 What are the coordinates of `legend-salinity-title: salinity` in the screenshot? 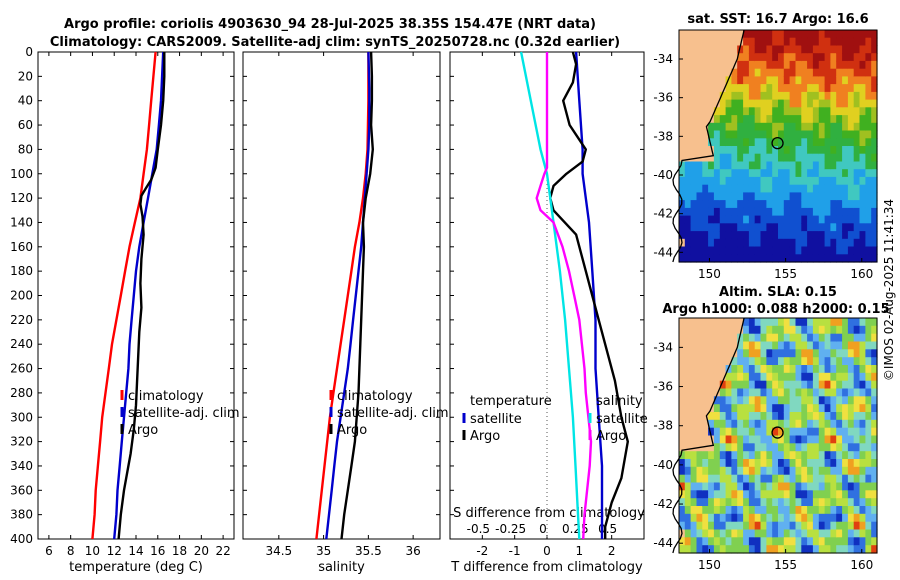 It's located at (619, 401).